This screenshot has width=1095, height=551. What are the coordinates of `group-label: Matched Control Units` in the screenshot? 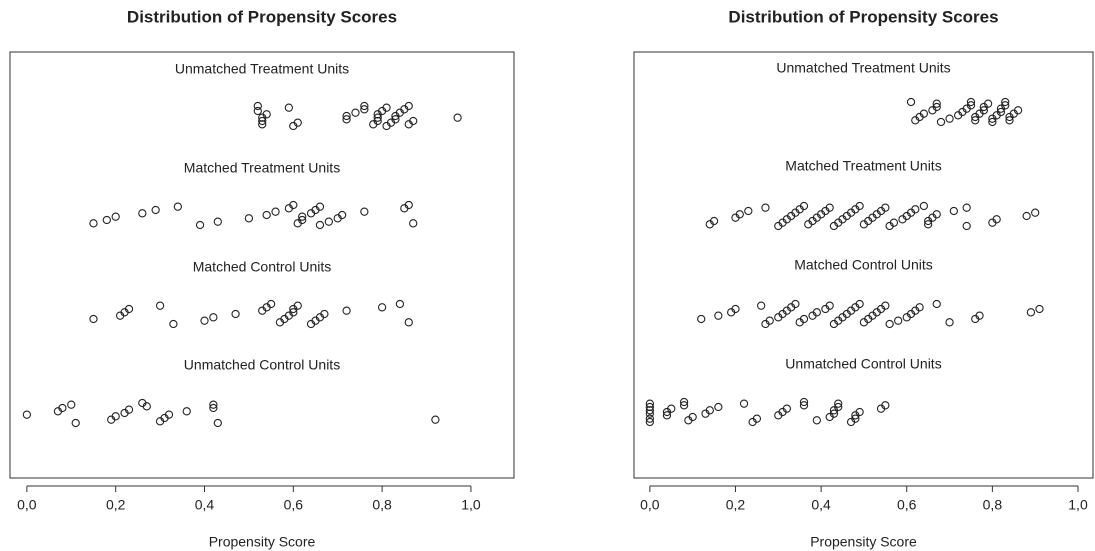 It's located at (863, 265).